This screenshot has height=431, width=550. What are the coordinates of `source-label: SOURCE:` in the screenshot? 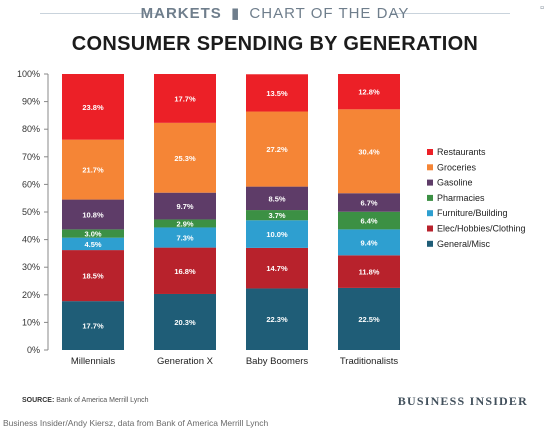 It's located at (38, 400).